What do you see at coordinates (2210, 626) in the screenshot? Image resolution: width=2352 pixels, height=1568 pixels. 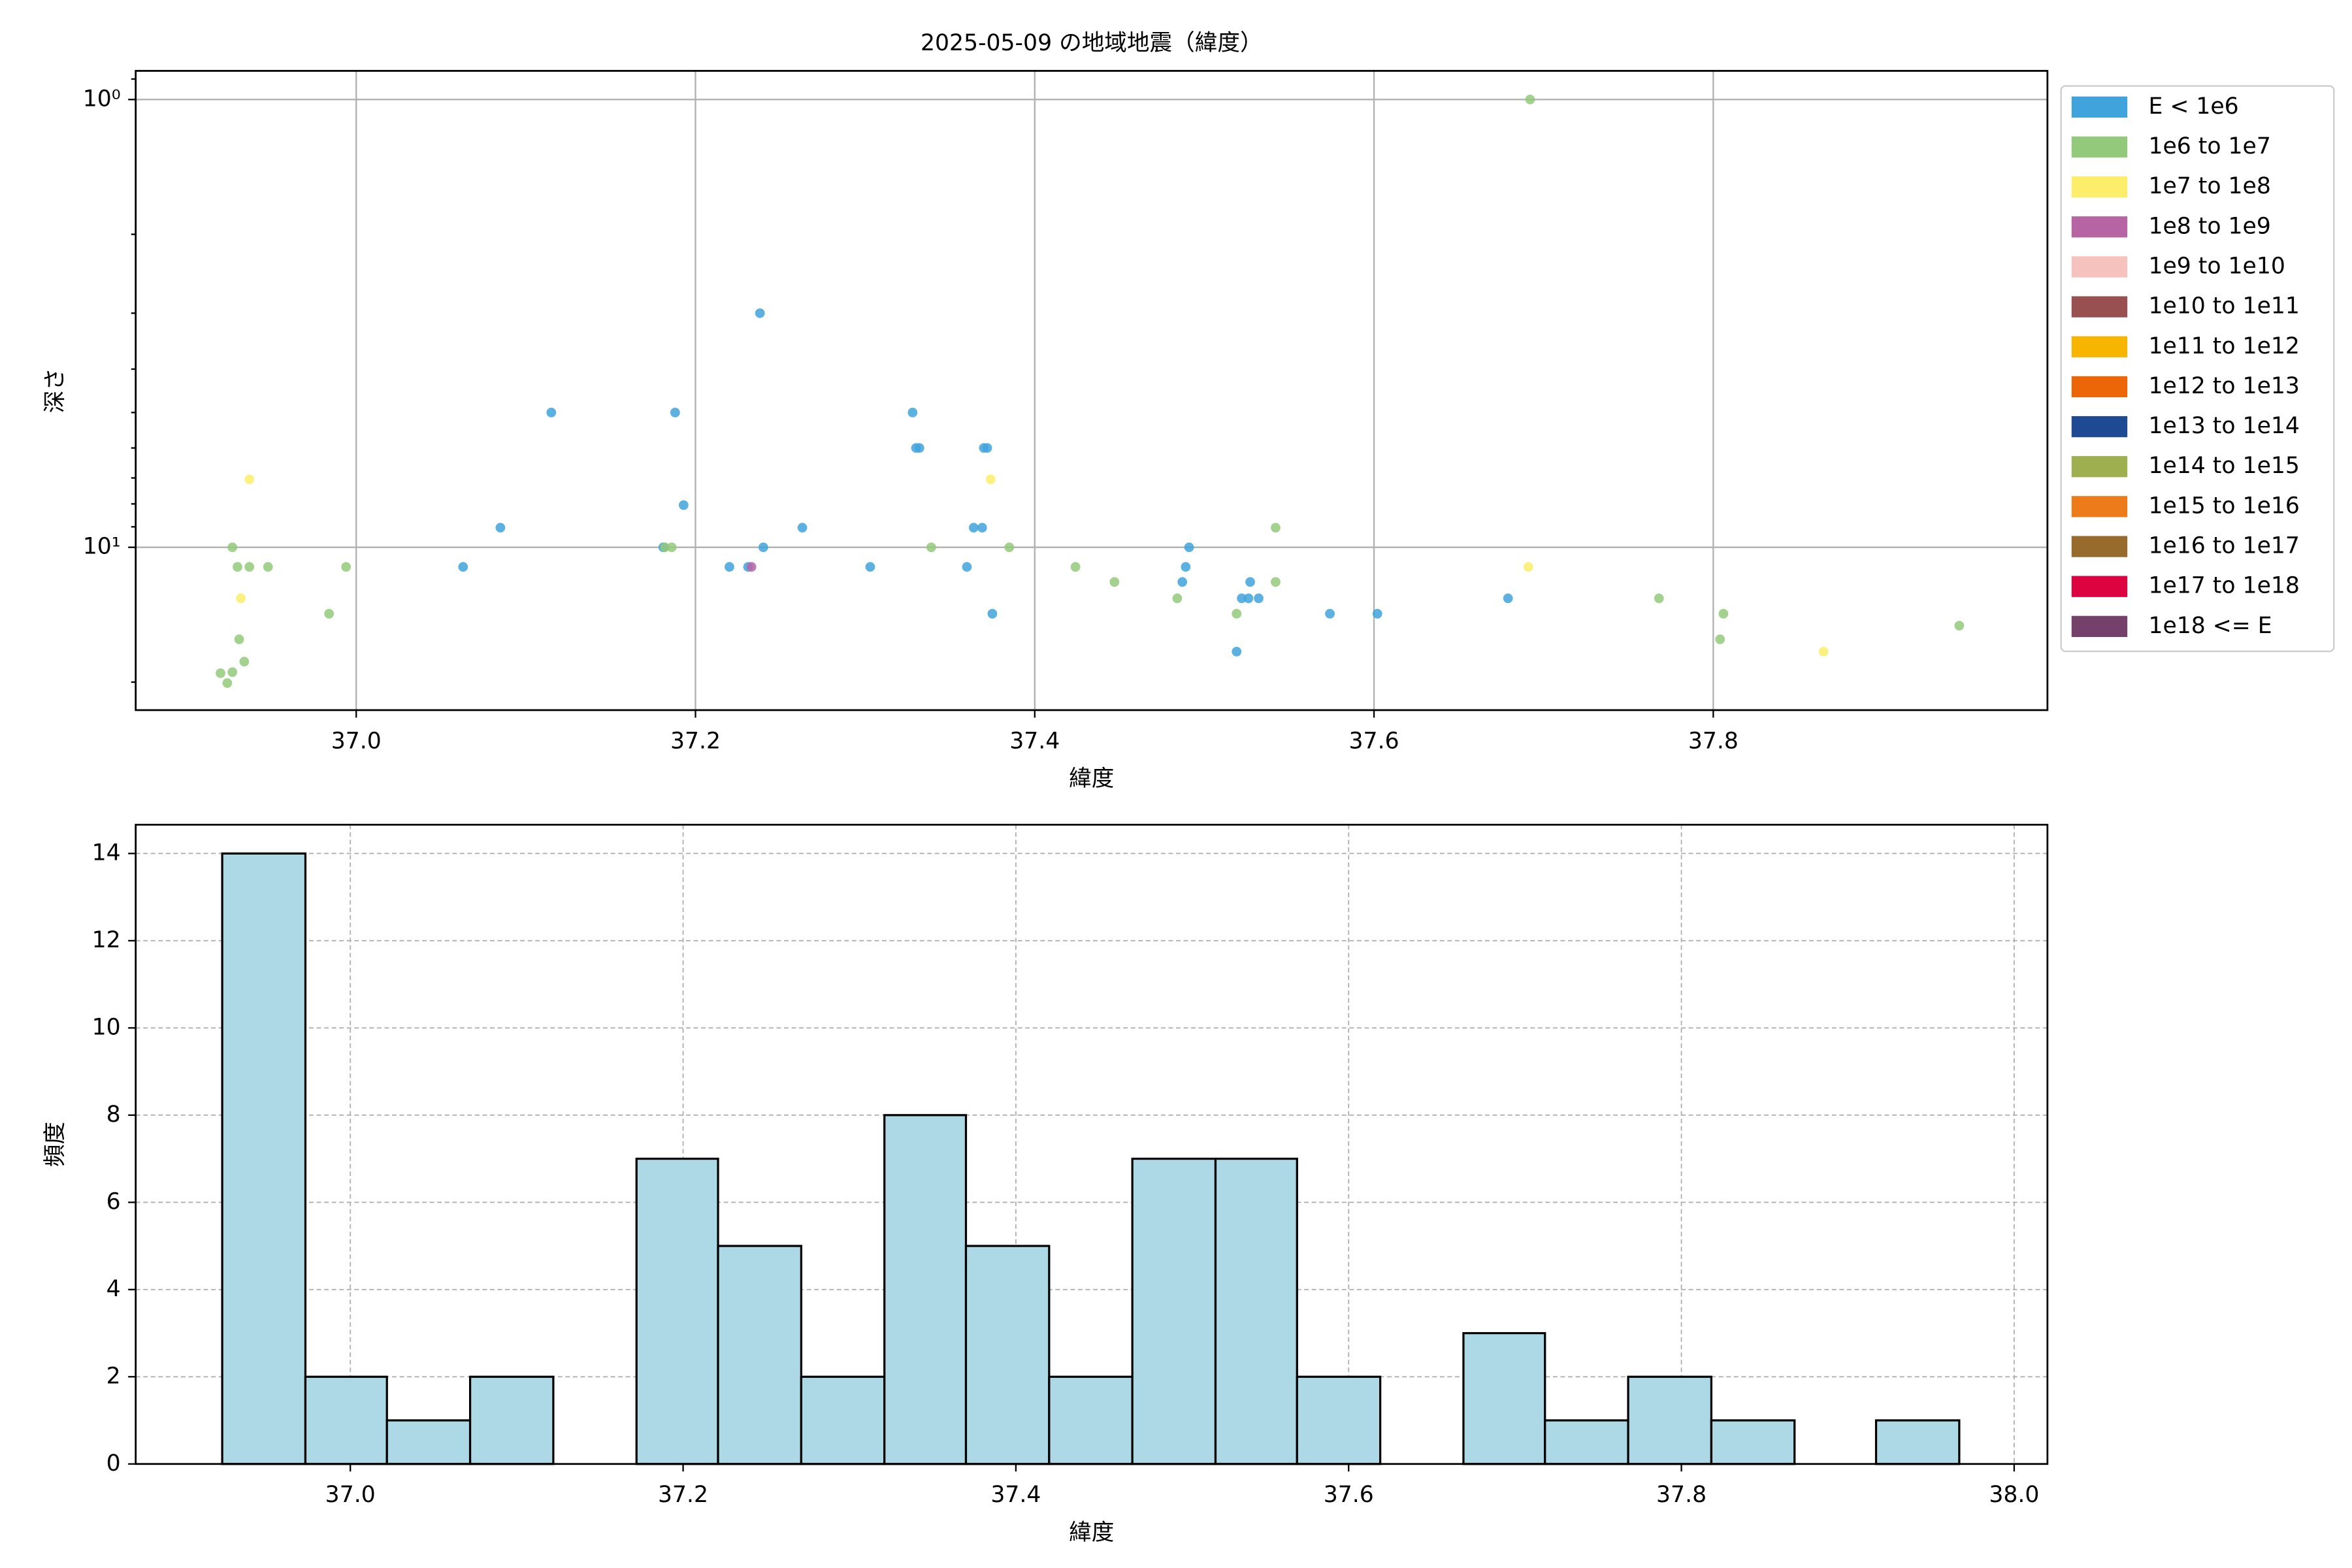 I see `legend-label: 1e18 <= E` at bounding box center [2210, 626].